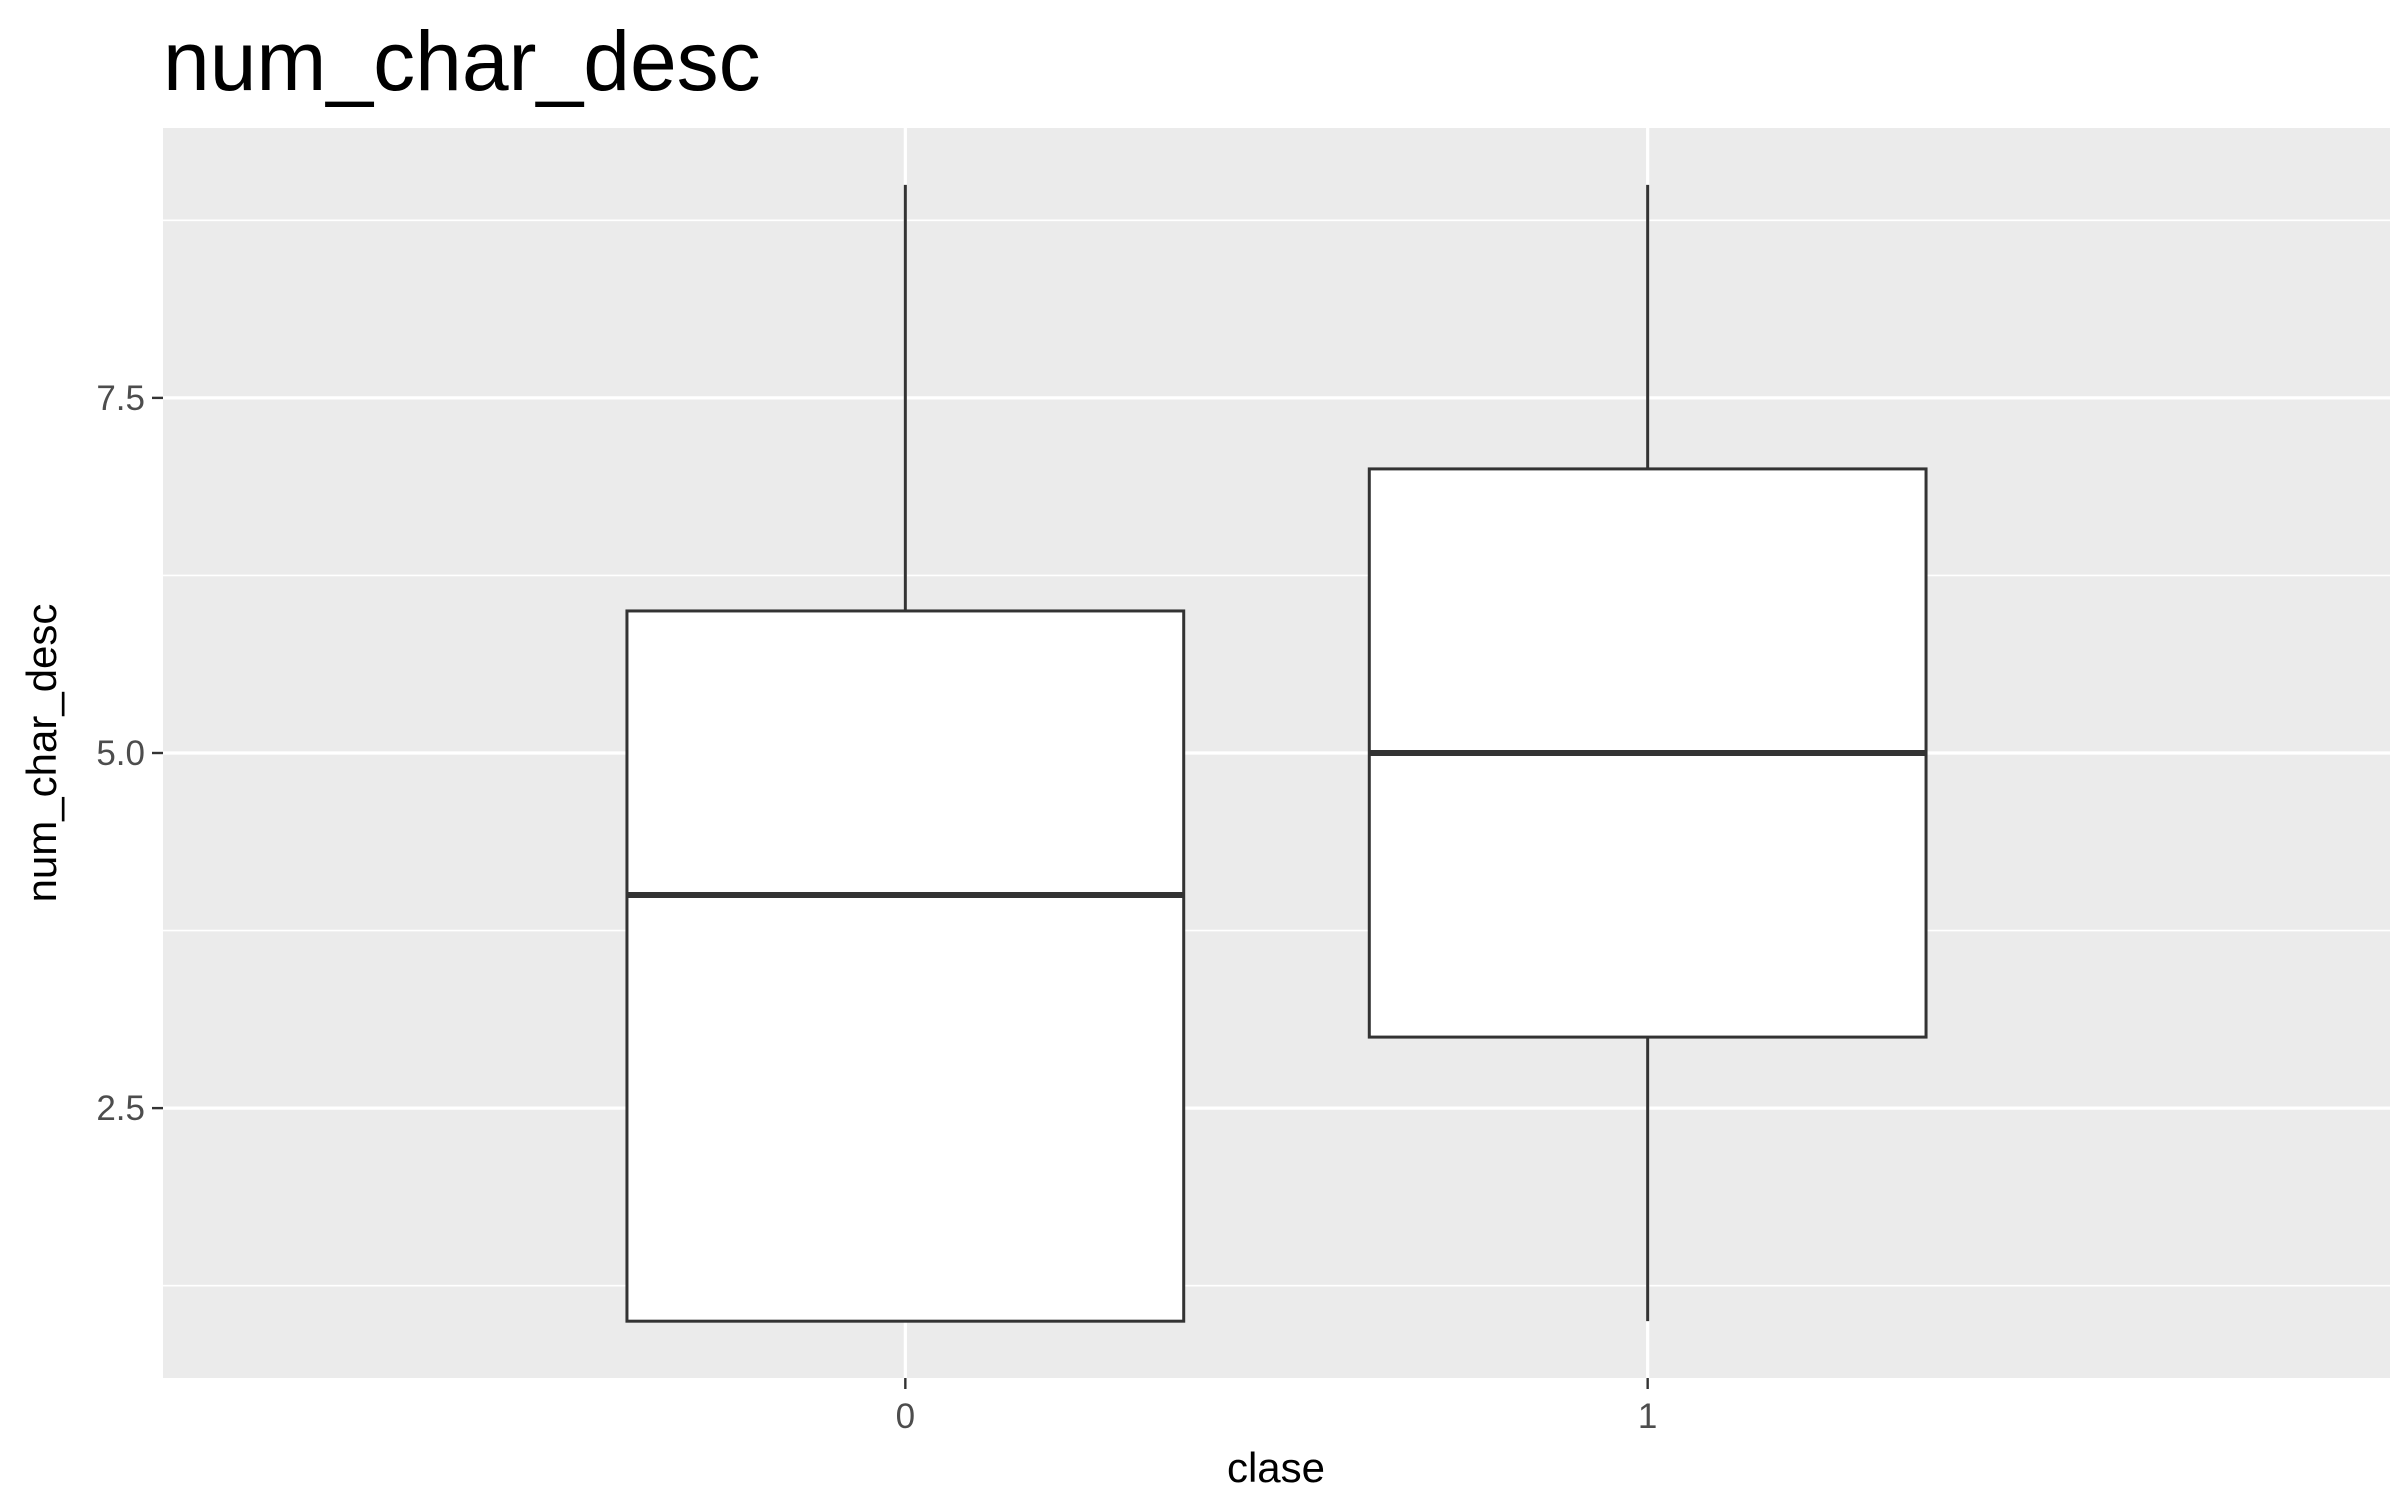 Image resolution: width=2400 pixels, height=1505 pixels. What do you see at coordinates (120, 398) in the screenshot?
I see `y-tick-label: 7.5` at bounding box center [120, 398].